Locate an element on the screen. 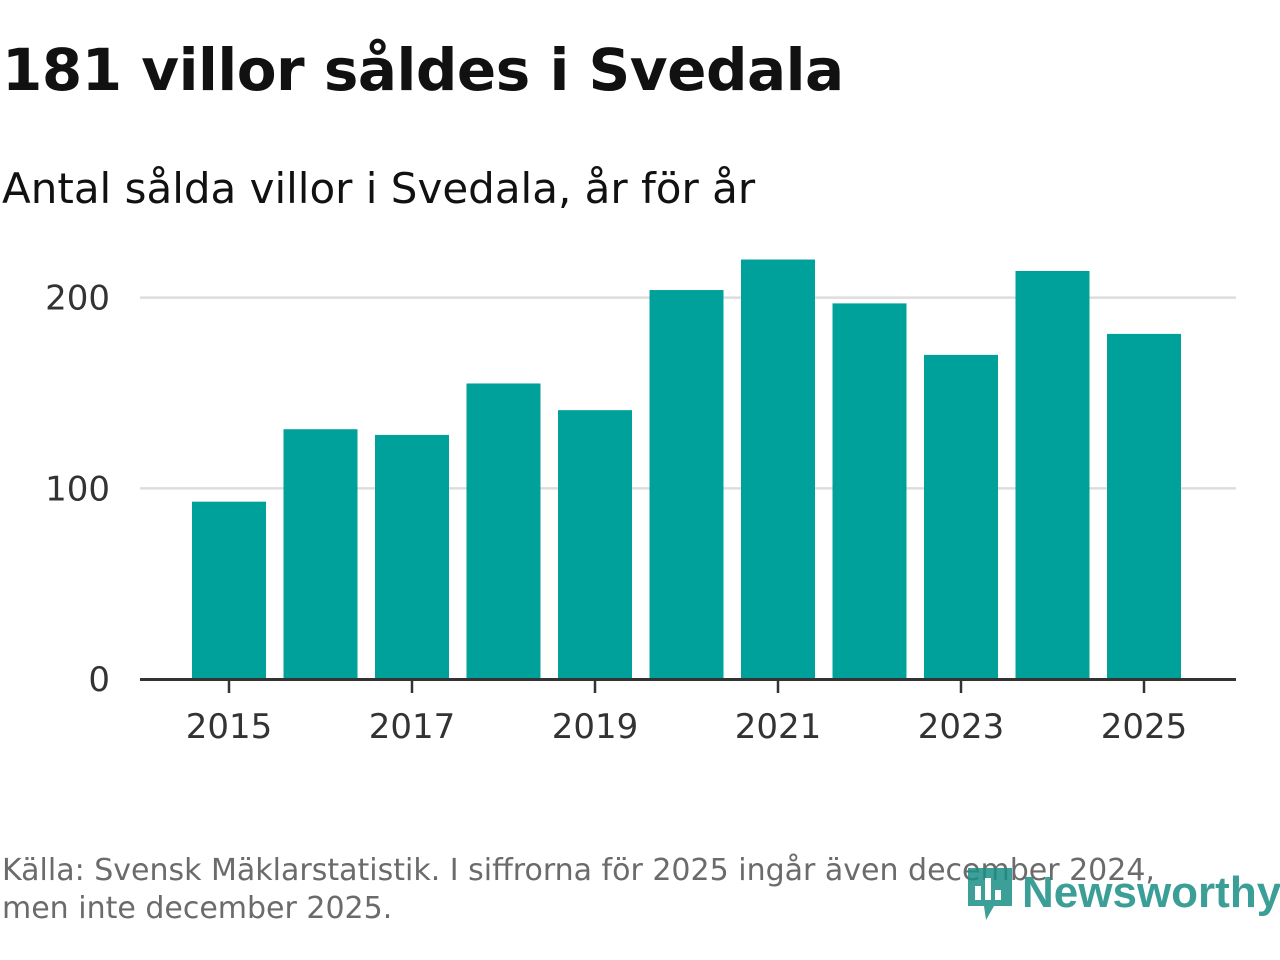  x-tick-label-2021: 2021 is located at coordinates (778, 727).